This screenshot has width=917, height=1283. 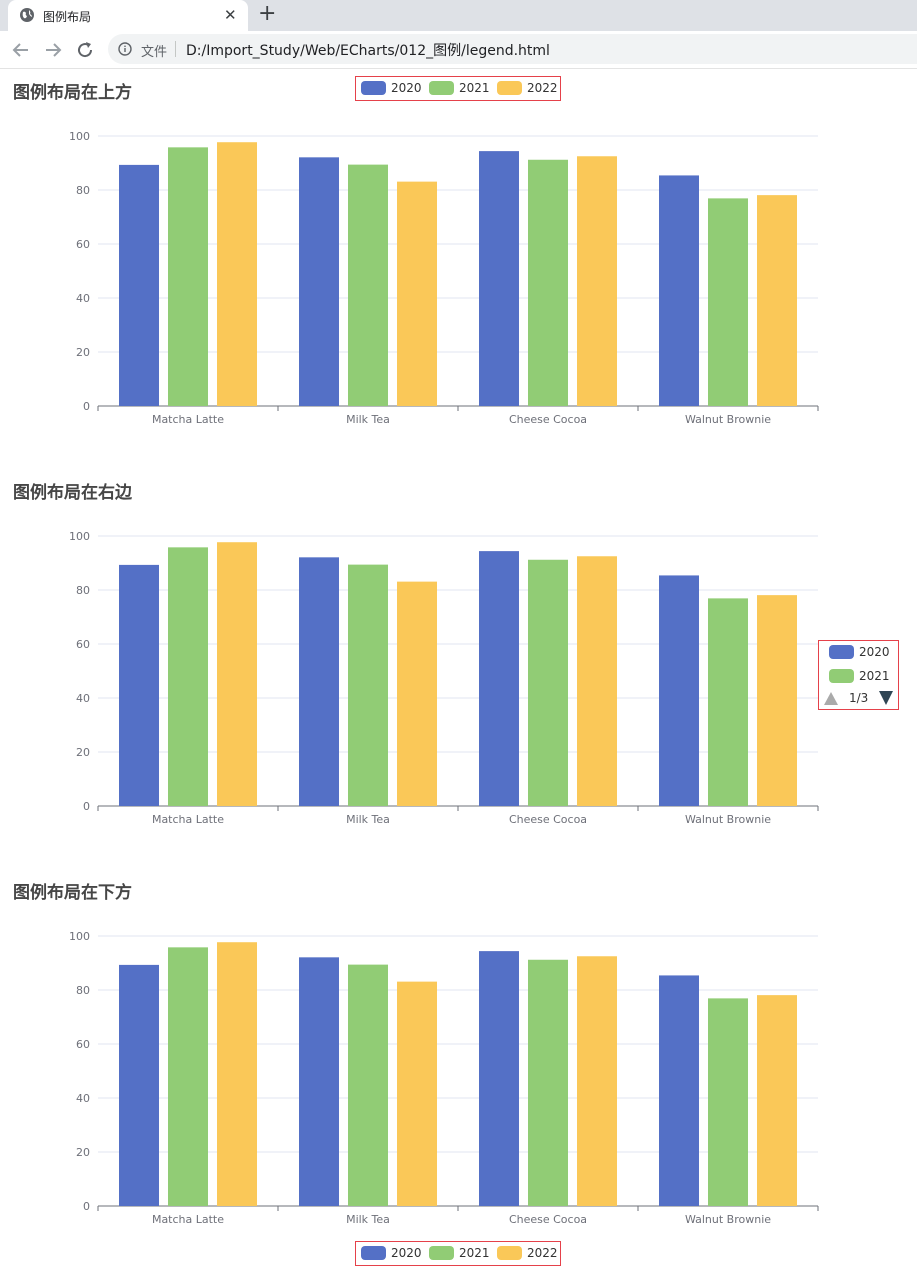 I want to click on chart-title: 图例布局在上方, so click(x=72, y=93).